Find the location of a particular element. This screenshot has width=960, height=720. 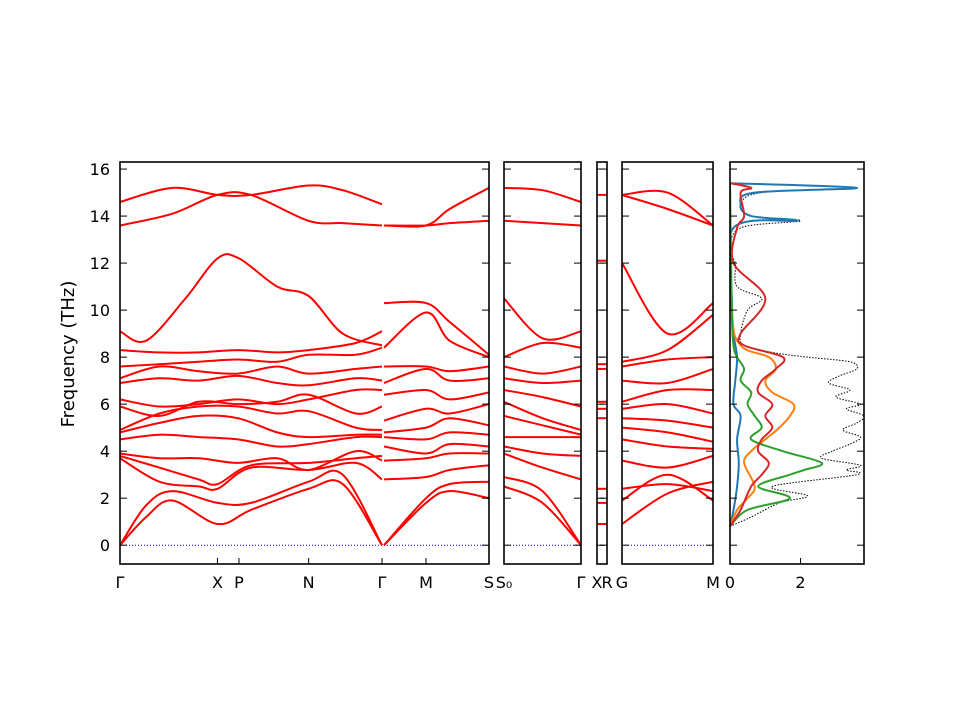

ytick-label-3: 6 is located at coordinates (105, 404).